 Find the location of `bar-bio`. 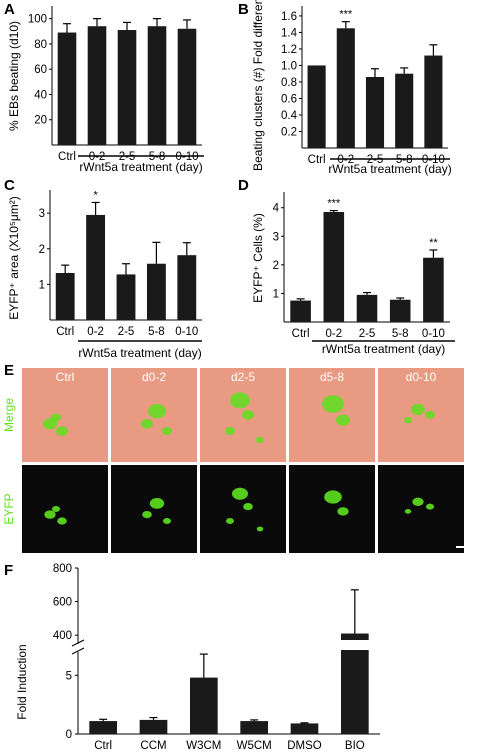

bar-bio is located at coordinates (354, 690).